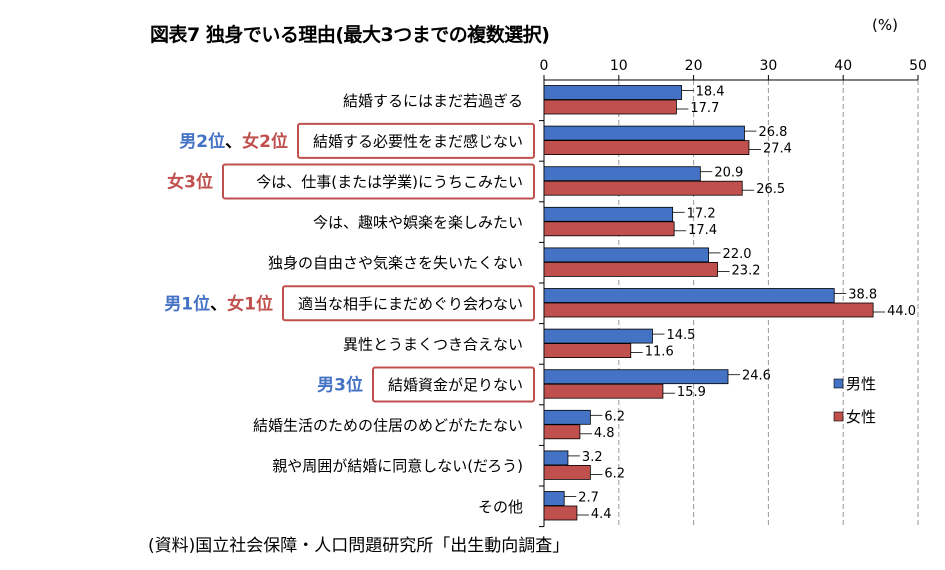  I want to click on rank-annotation-part: 男2位, so click(202, 141).